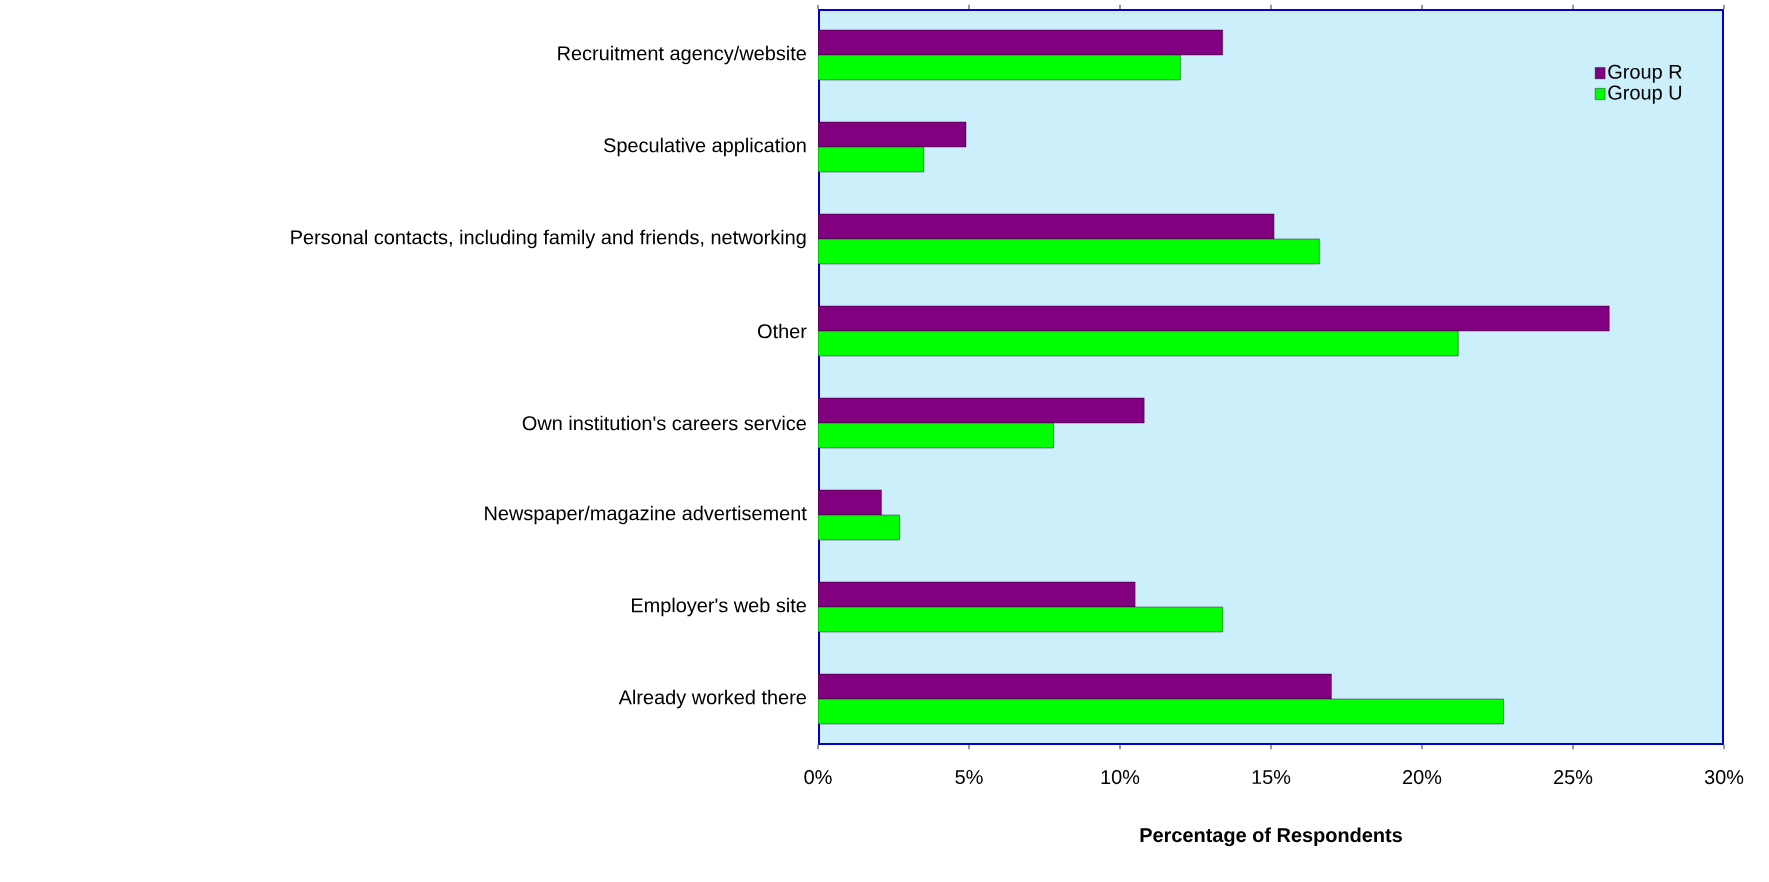 This screenshot has height=882, width=1769. What do you see at coordinates (1724, 777) in the screenshot?
I see `x-tick-label: 30%` at bounding box center [1724, 777].